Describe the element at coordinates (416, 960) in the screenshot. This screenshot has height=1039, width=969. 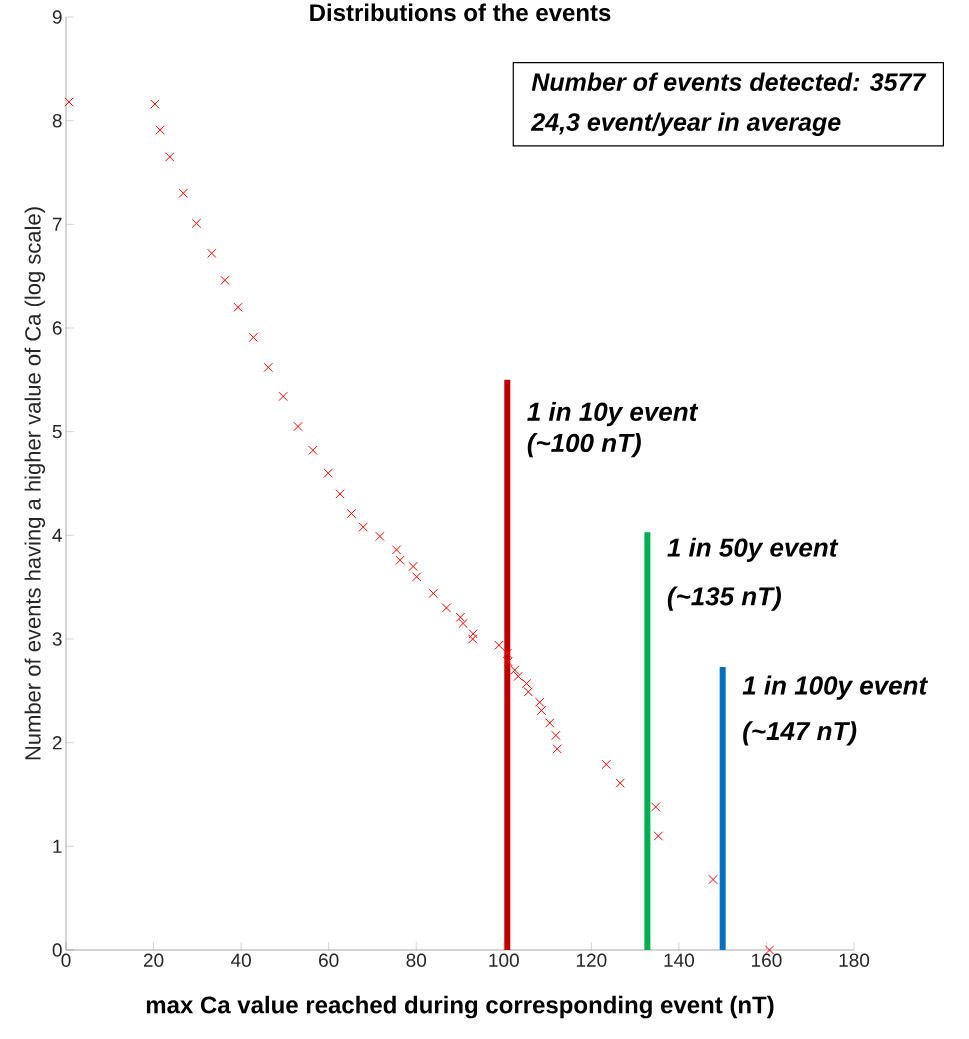
I see `x-tick-label: 80` at that location.